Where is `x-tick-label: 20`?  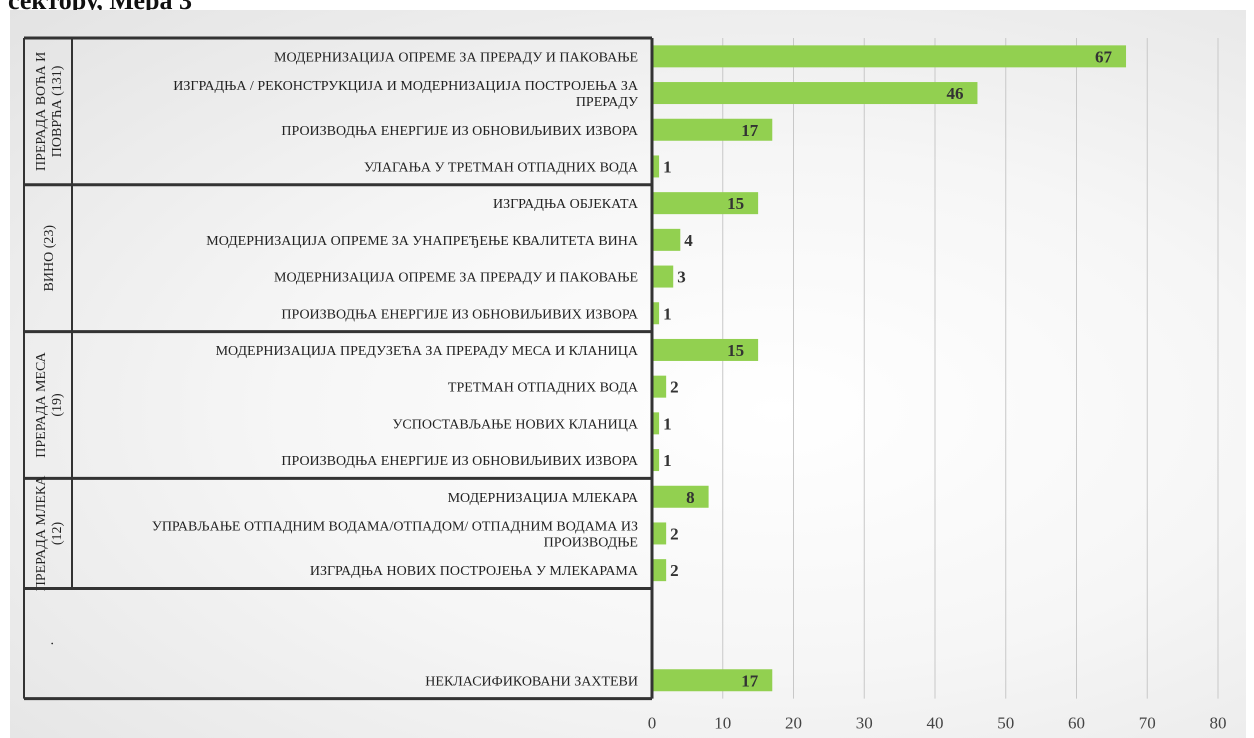 x-tick-label: 20 is located at coordinates (793, 723).